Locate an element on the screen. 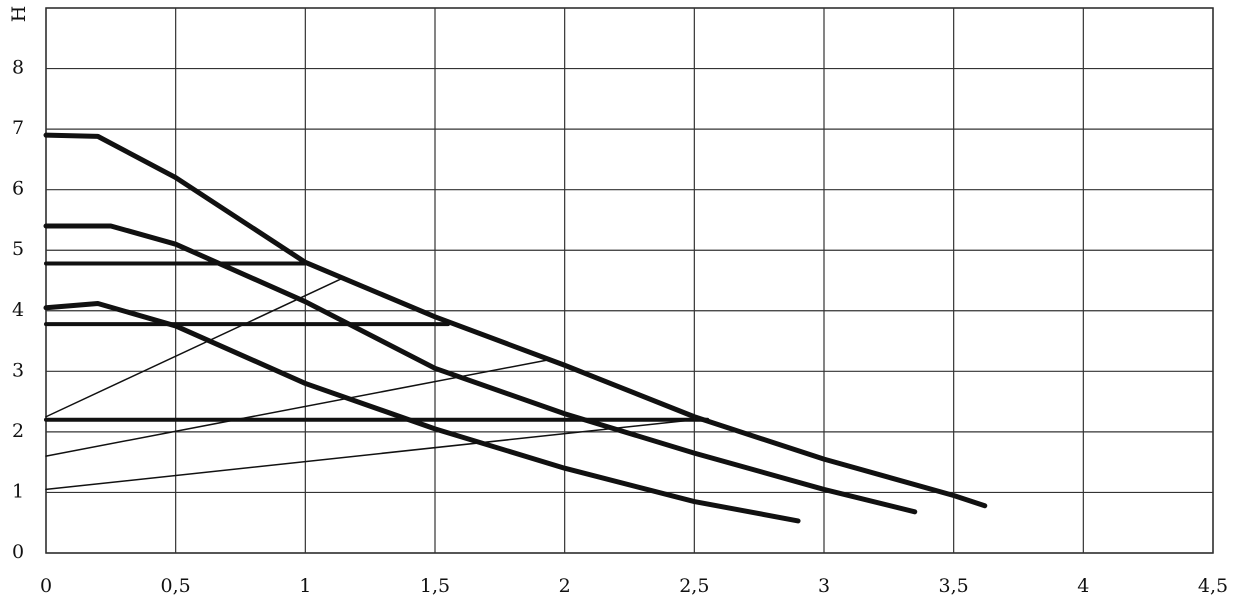 Image resolution: width=1238 pixels, height=612 pixels. y-tick-label: 3 is located at coordinates (18, 370).